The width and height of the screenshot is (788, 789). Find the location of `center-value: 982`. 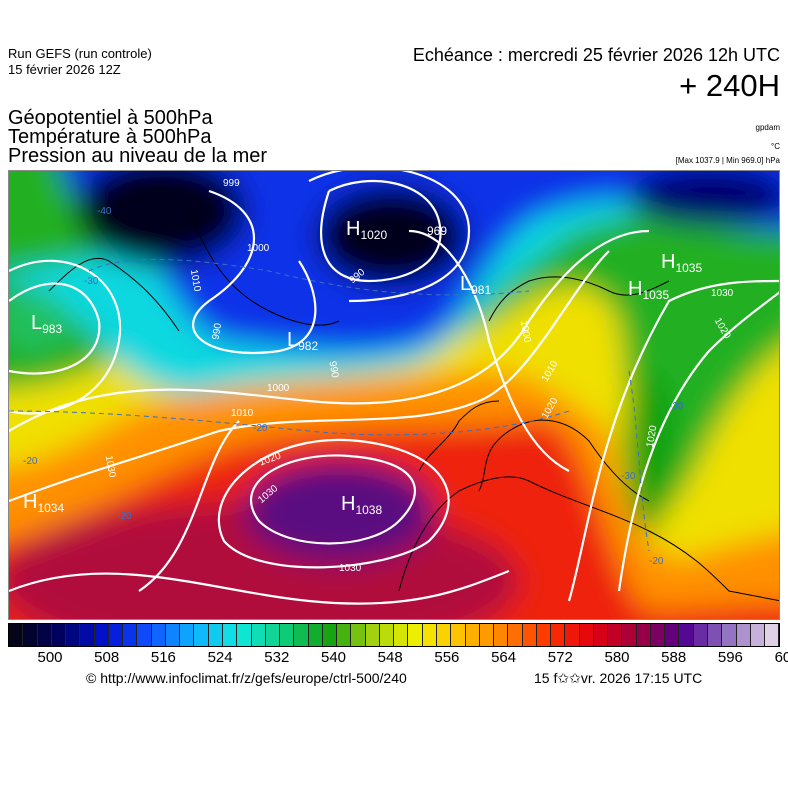

center-value: 982 is located at coordinates (308, 346).